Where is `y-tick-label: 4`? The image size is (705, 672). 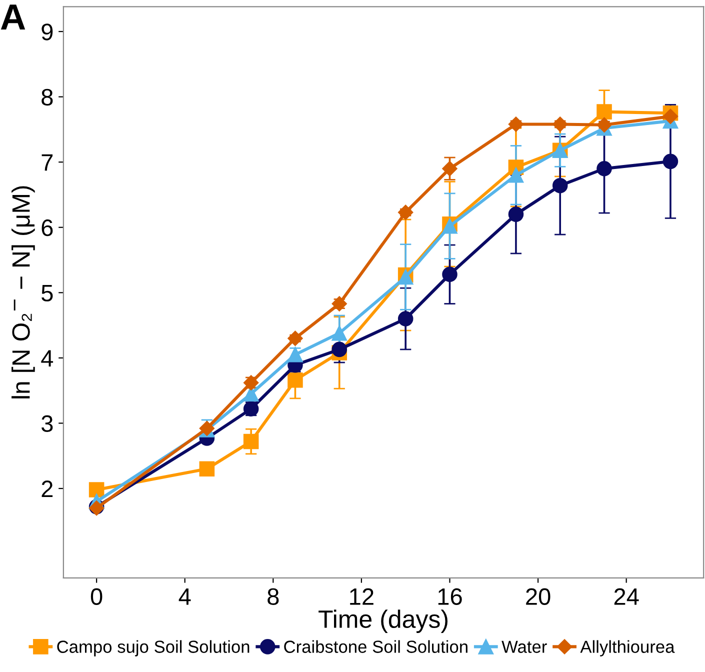
y-tick-label: 4 is located at coordinates (47, 358).